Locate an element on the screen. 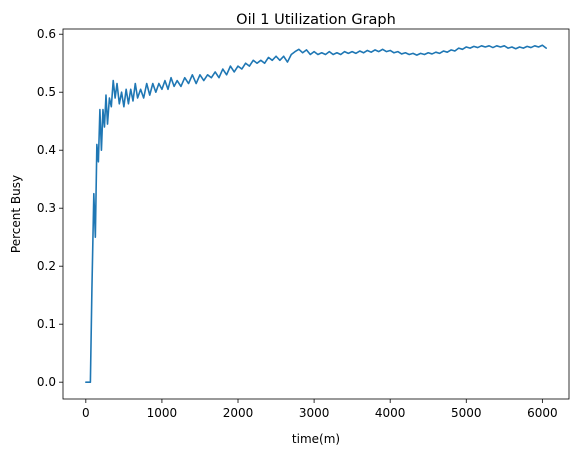 The height and width of the screenshot is (455, 570). x-tick-label: 5000 is located at coordinates (466, 413).